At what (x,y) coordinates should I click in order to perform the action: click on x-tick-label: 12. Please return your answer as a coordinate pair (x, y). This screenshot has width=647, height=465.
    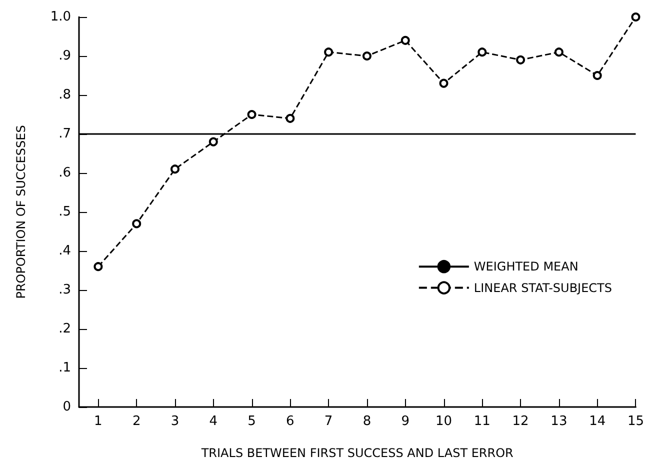
    Looking at the image, I should click on (520, 421).